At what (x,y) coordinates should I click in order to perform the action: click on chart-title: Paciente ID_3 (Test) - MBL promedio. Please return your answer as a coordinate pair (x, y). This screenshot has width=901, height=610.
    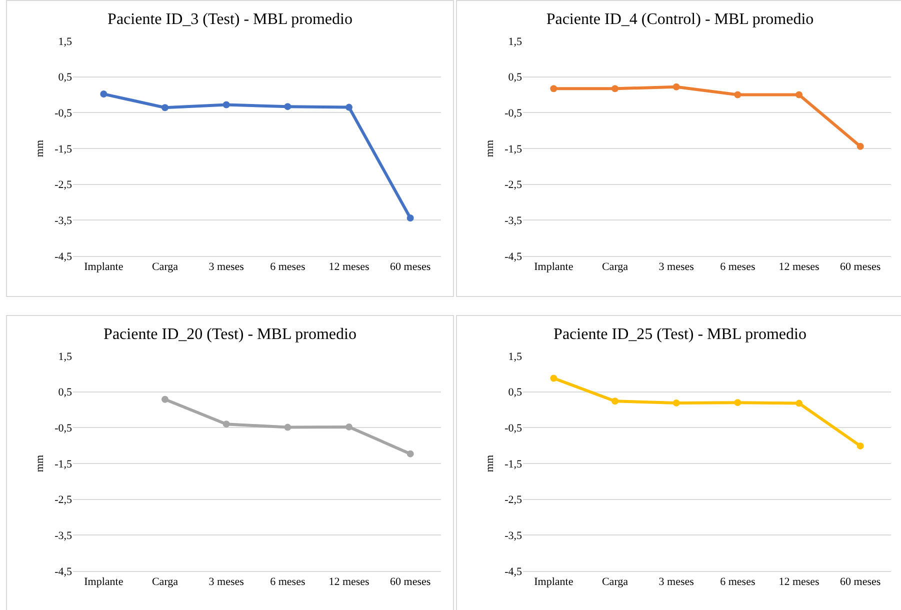
    Looking at the image, I should click on (230, 19).